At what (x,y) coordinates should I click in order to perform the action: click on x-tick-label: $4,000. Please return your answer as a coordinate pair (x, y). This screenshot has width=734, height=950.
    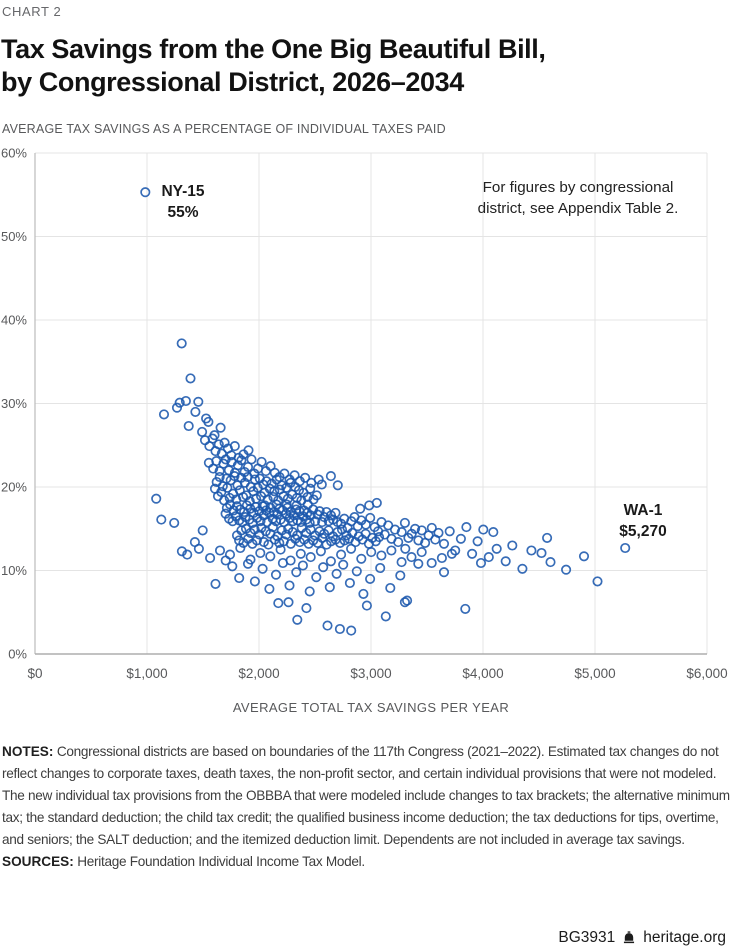
    Looking at the image, I should click on (482, 673).